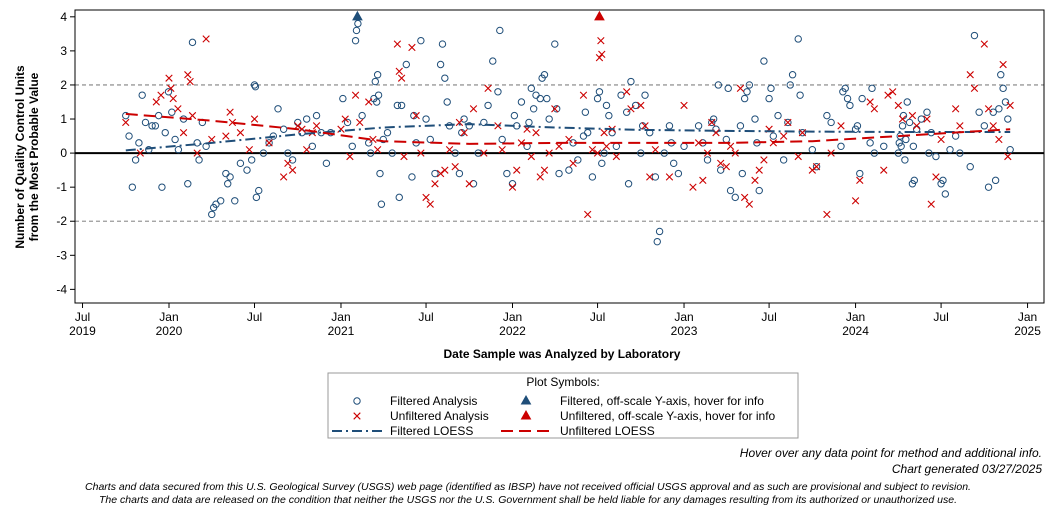 This screenshot has width=1056, height=518. Describe the element at coordinates (63, 51) in the screenshot. I see `y-tick-label: 3` at that location.